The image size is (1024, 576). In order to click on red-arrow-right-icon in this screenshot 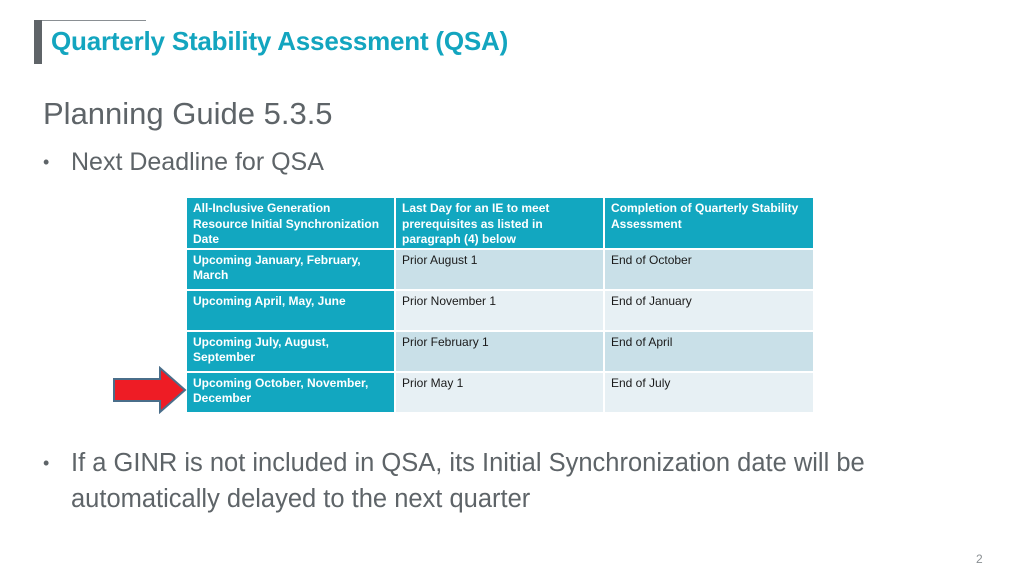, I will do `click(150, 390)`.